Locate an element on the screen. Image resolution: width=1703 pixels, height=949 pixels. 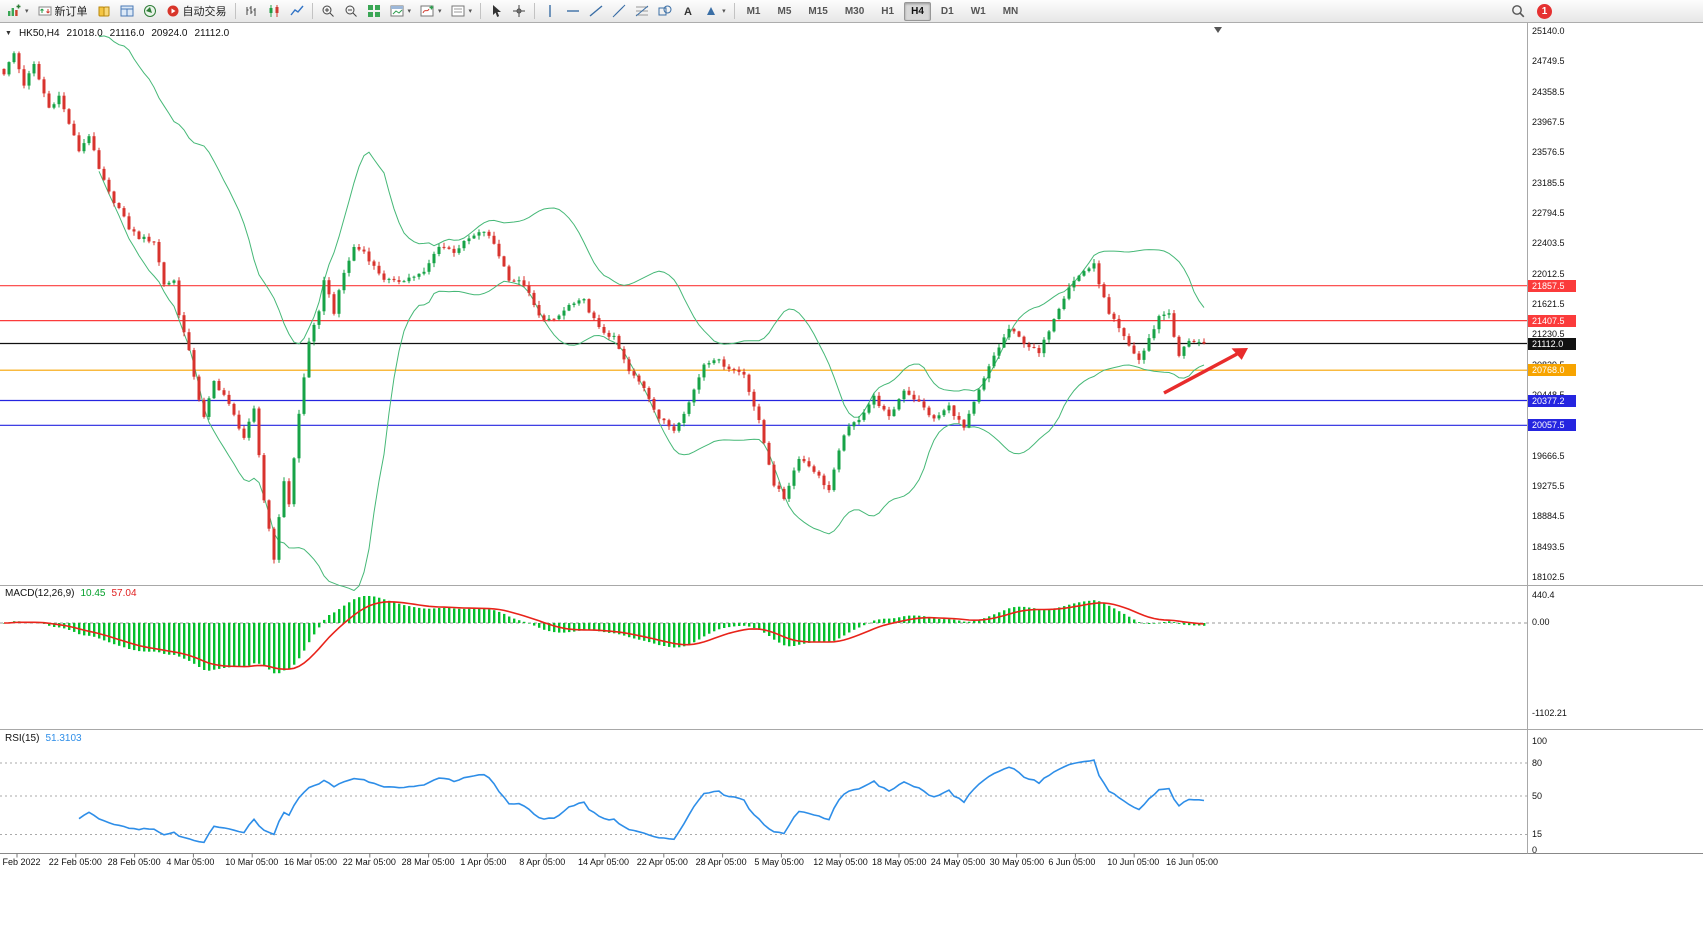
notification-badge: 1 is located at coordinates (1544, 11).